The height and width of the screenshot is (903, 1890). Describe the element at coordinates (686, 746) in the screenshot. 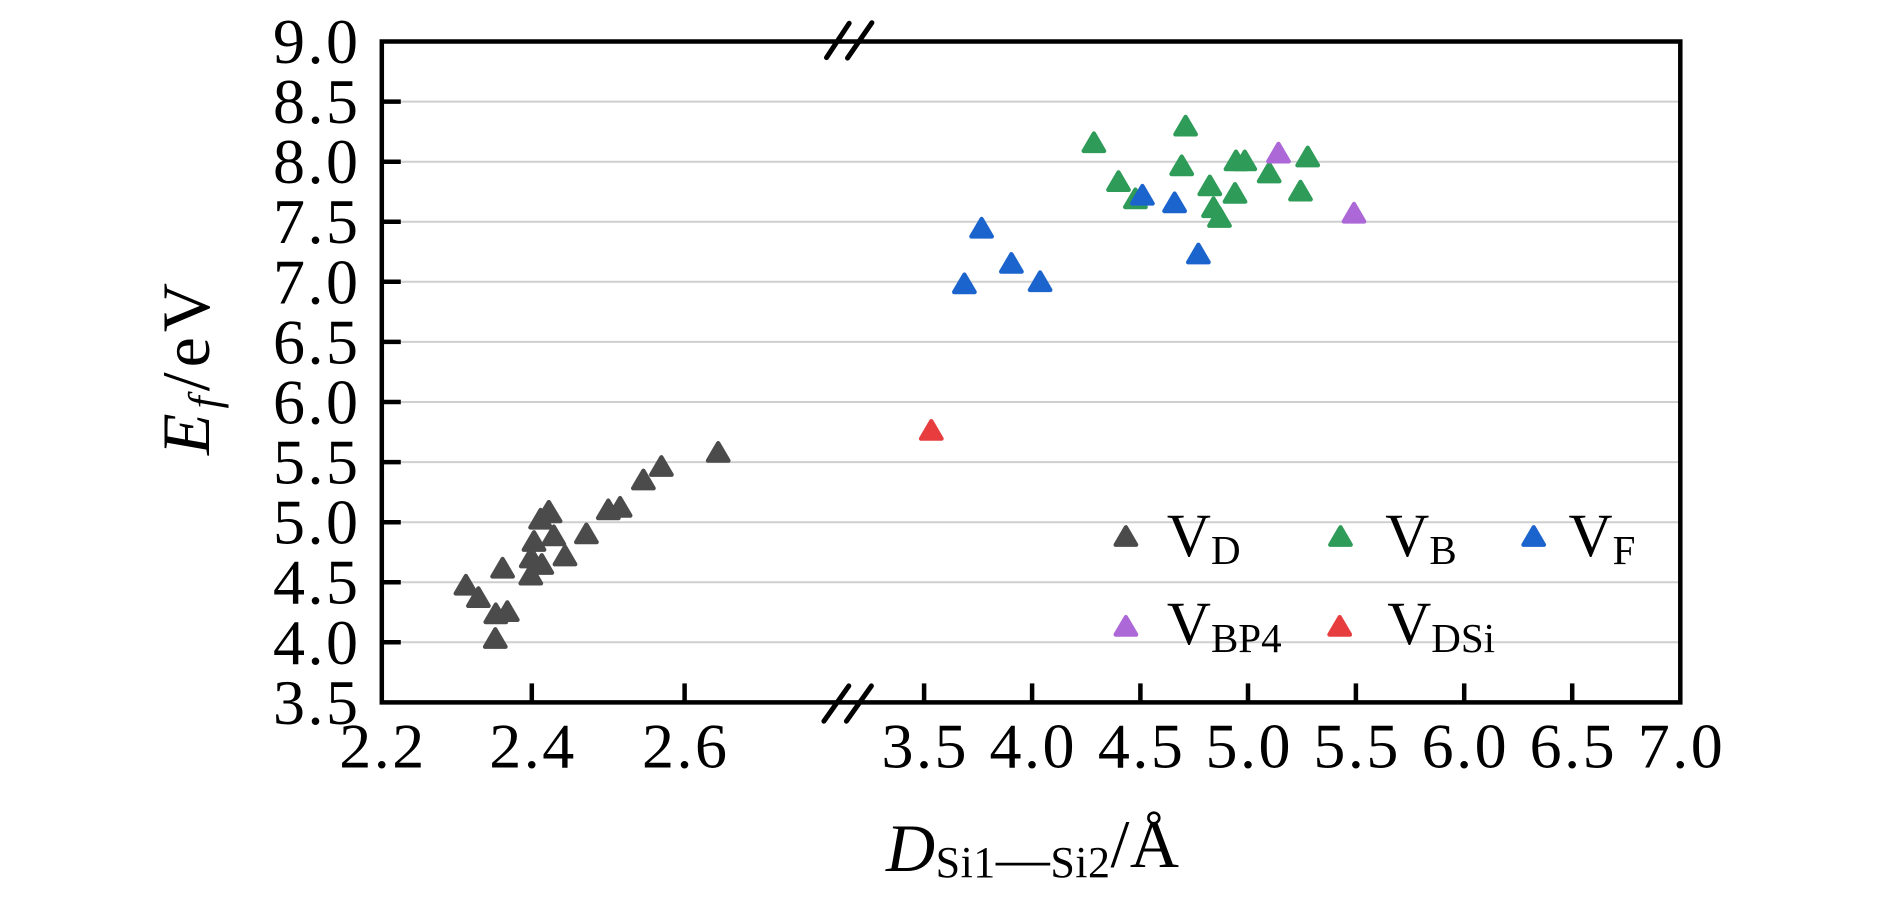

I see `svg-text: 2.6` at that location.